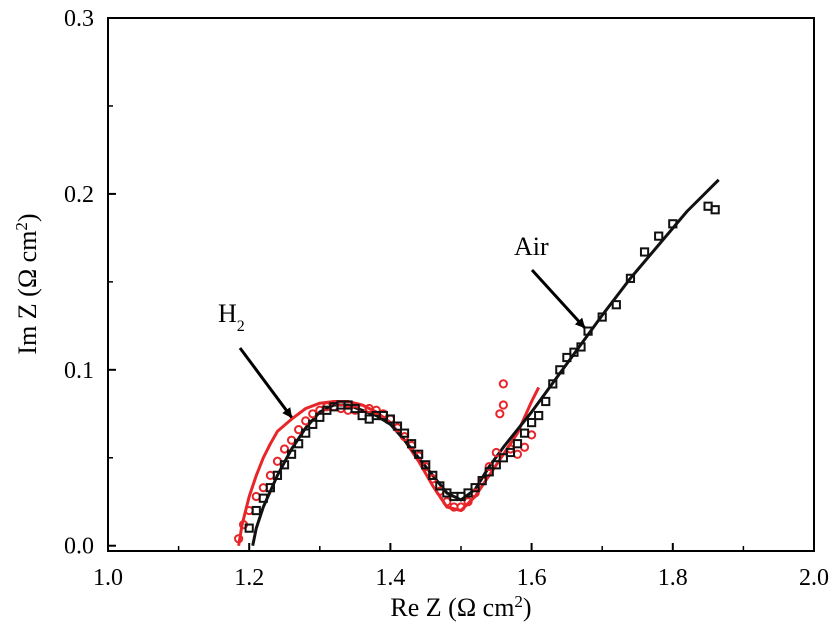  What do you see at coordinates (814, 578) in the screenshot?
I see `x-tick-label: 2.0` at bounding box center [814, 578].